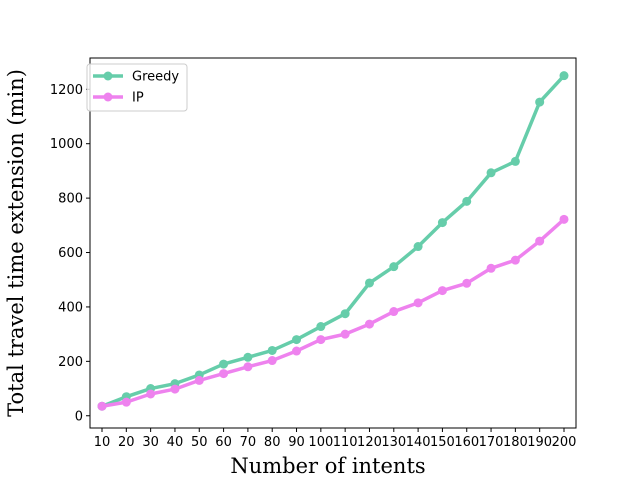  I want to click on x-tick-label: 90, so click(296, 442).